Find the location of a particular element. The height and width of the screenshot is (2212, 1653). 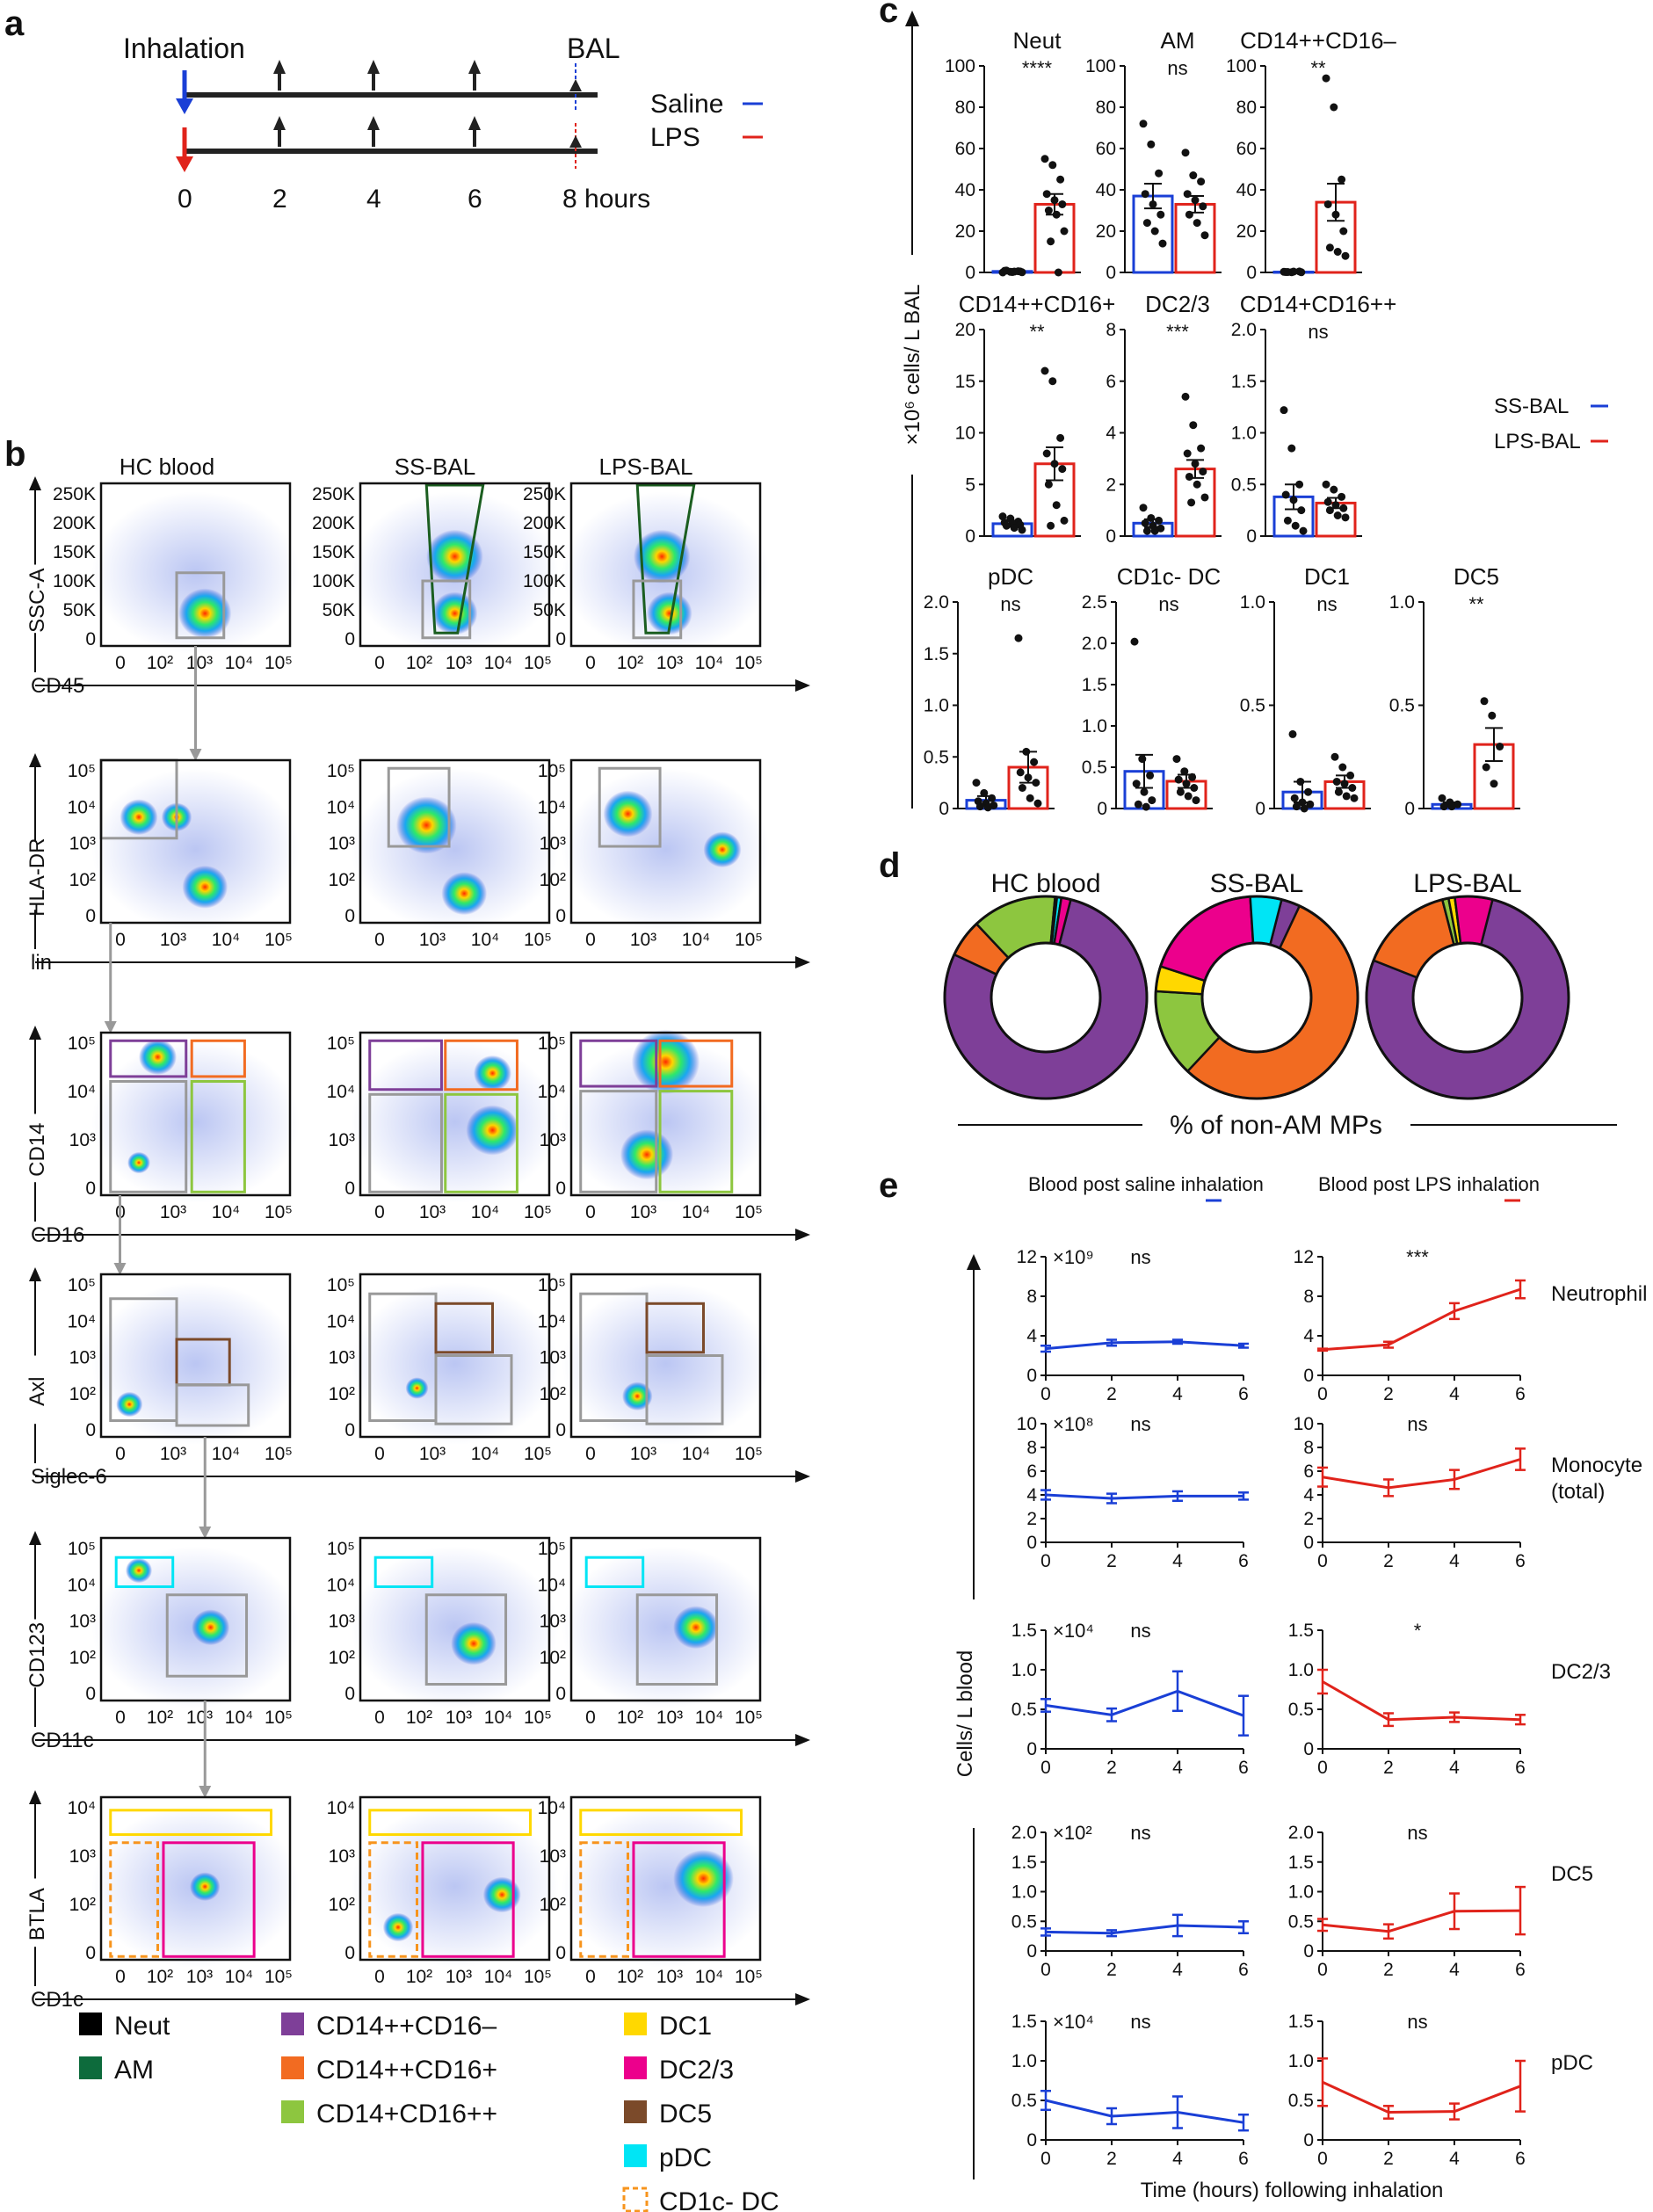

y-tick-label: 250K is located at coordinates (544, 494).